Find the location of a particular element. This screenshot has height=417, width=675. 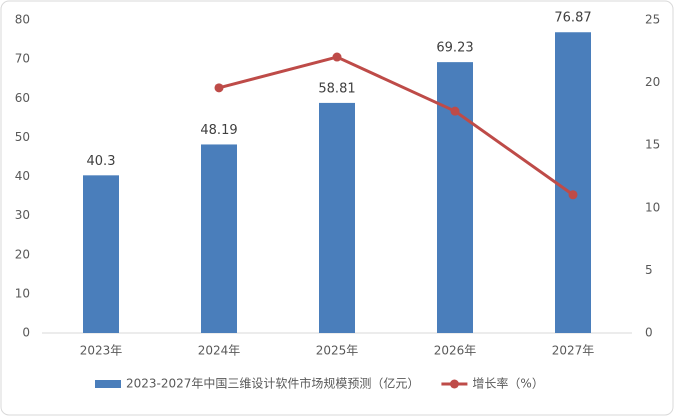

x-tick-label: 2026年 is located at coordinates (455, 351).